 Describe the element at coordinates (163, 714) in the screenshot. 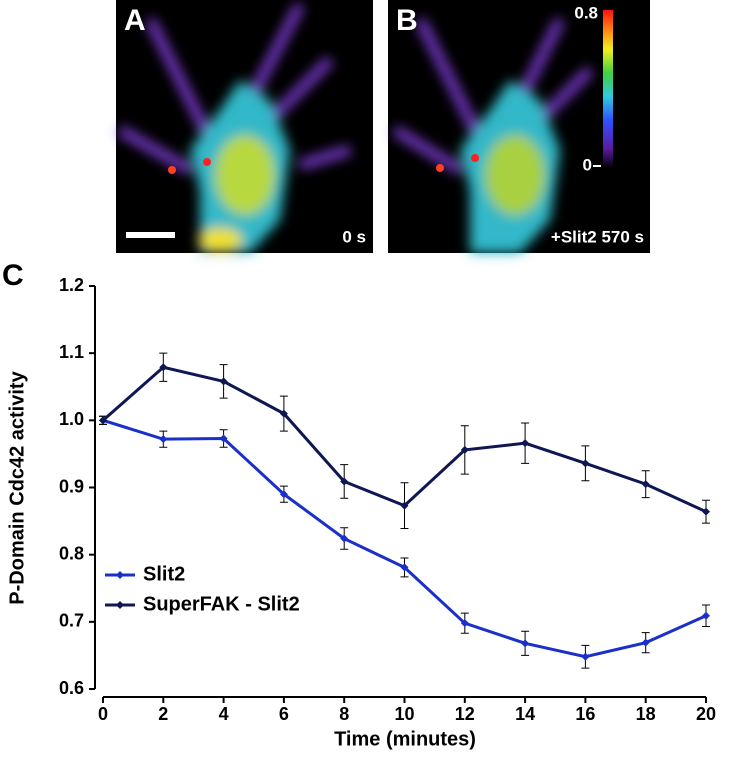

I see `x-tick-label: 2` at that location.